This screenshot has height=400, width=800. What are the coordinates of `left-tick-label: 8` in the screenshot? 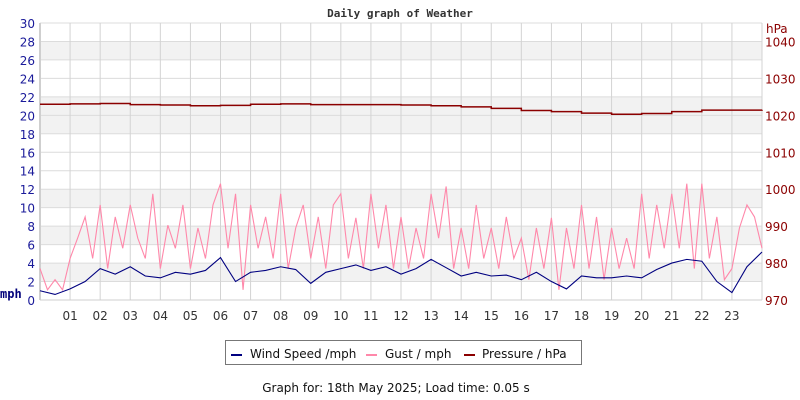 It's located at (31, 227).